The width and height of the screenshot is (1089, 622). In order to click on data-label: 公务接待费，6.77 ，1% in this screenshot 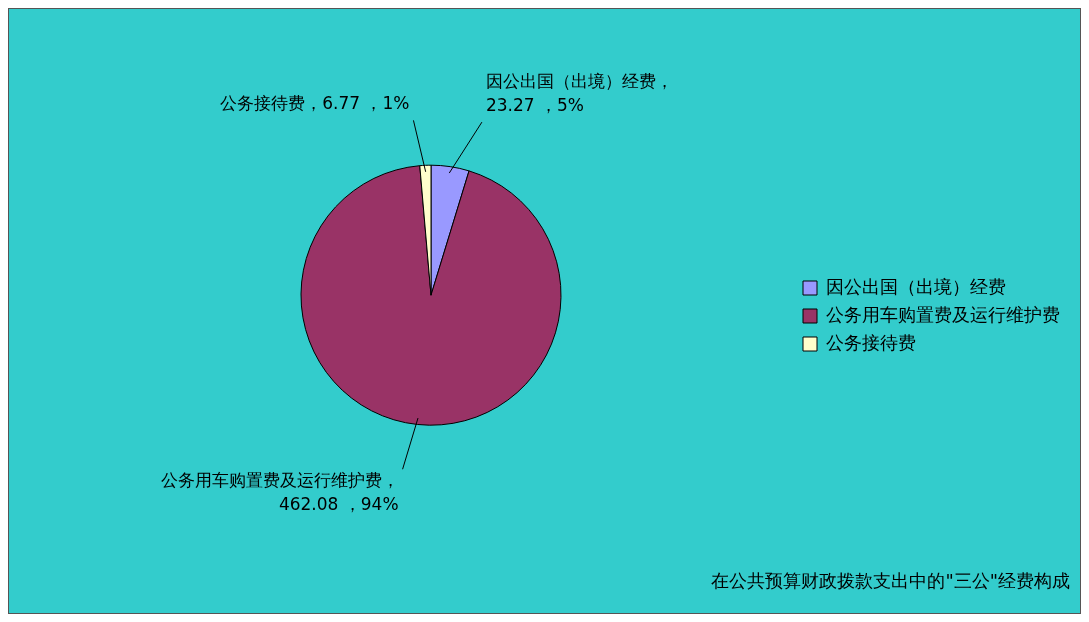, I will do `click(315, 103)`.